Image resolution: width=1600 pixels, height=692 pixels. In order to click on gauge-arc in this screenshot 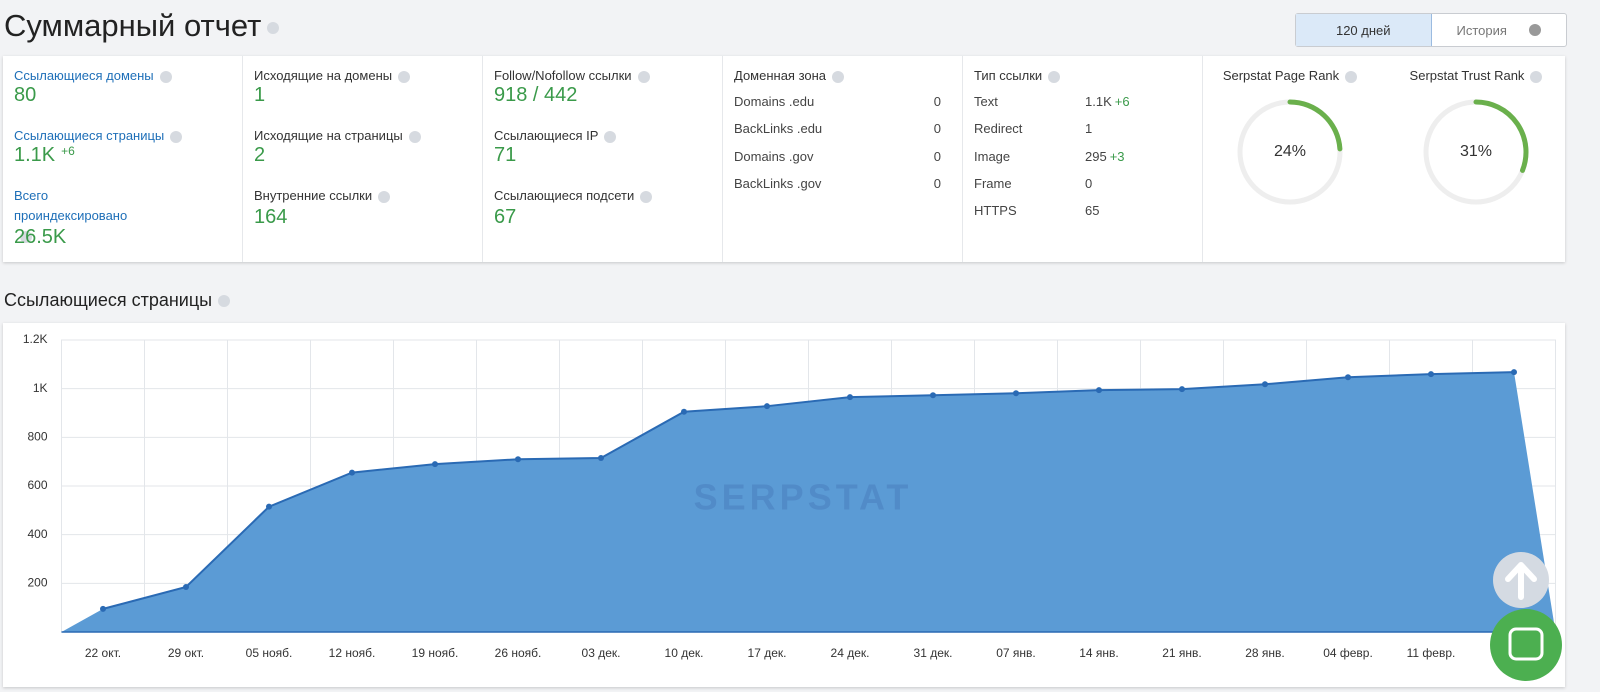, I will do `click(1501, 136)`.